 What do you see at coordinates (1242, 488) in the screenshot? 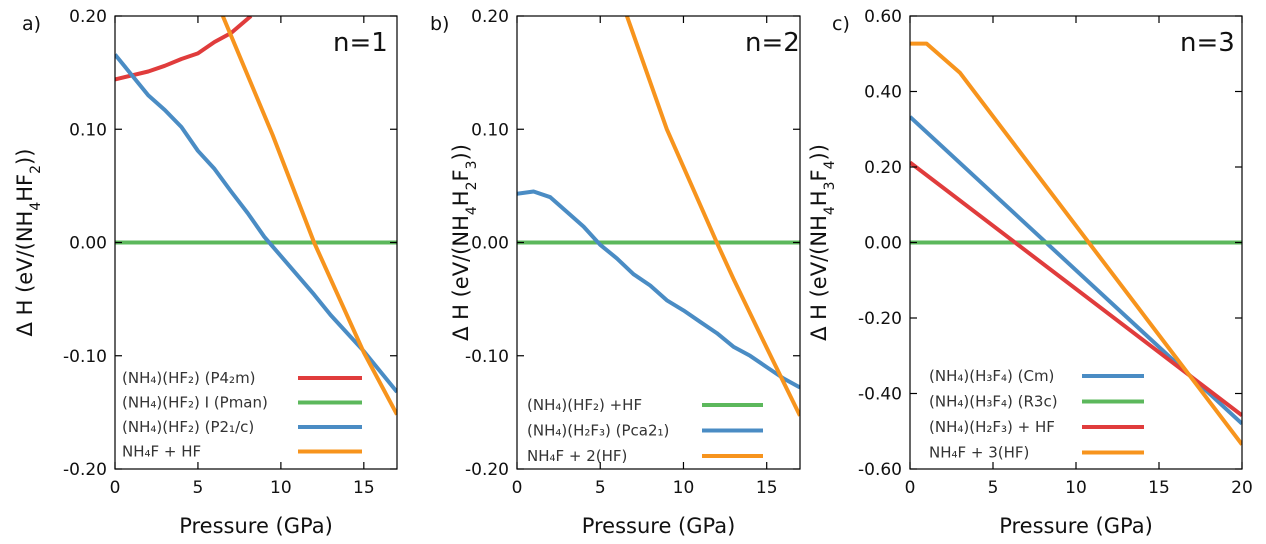
I see `x-tick-label: 20` at bounding box center [1242, 488].